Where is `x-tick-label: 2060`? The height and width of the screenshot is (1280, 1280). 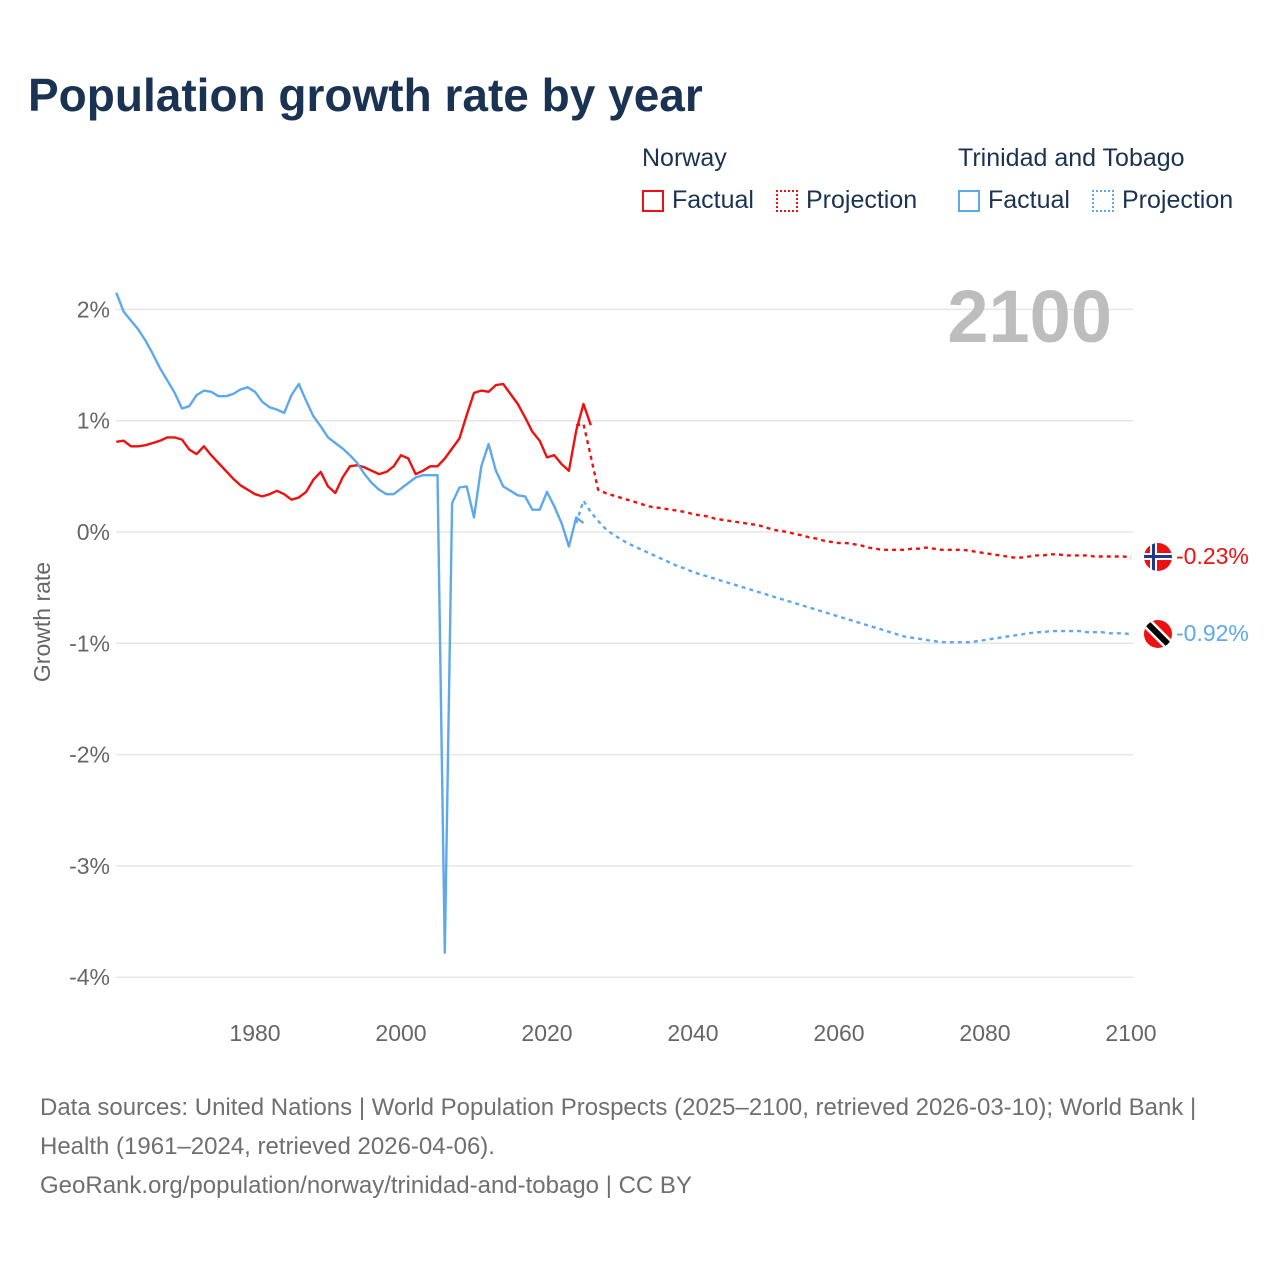 x-tick-label: 2060 is located at coordinates (838, 1033).